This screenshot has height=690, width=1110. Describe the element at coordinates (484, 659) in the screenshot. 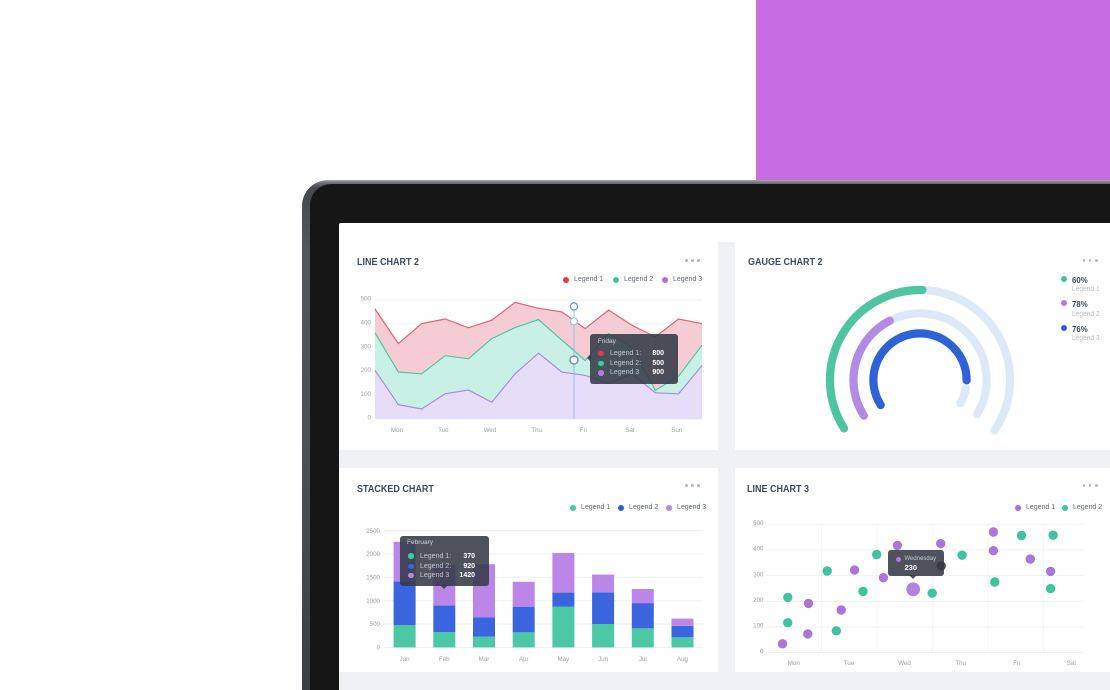

I see `svg-text: Mar` at that location.